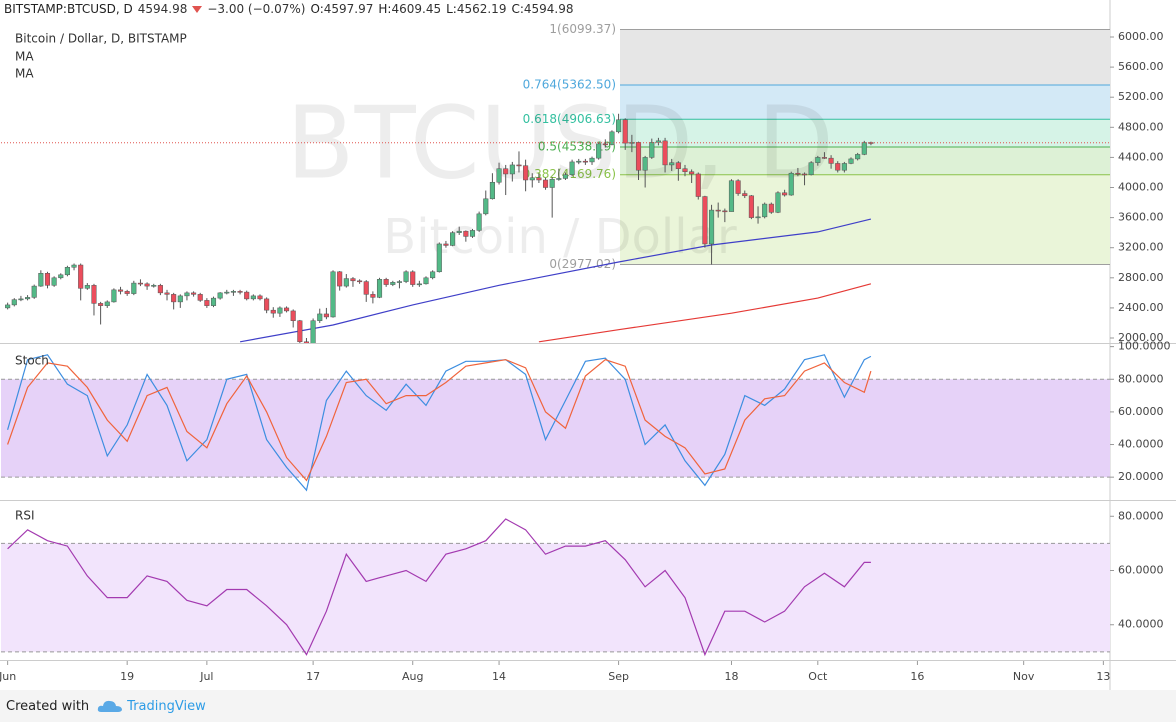 The height and width of the screenshot is (722, 1176). I want to click on ohlc-l: 4562.19, so click(481, 9).